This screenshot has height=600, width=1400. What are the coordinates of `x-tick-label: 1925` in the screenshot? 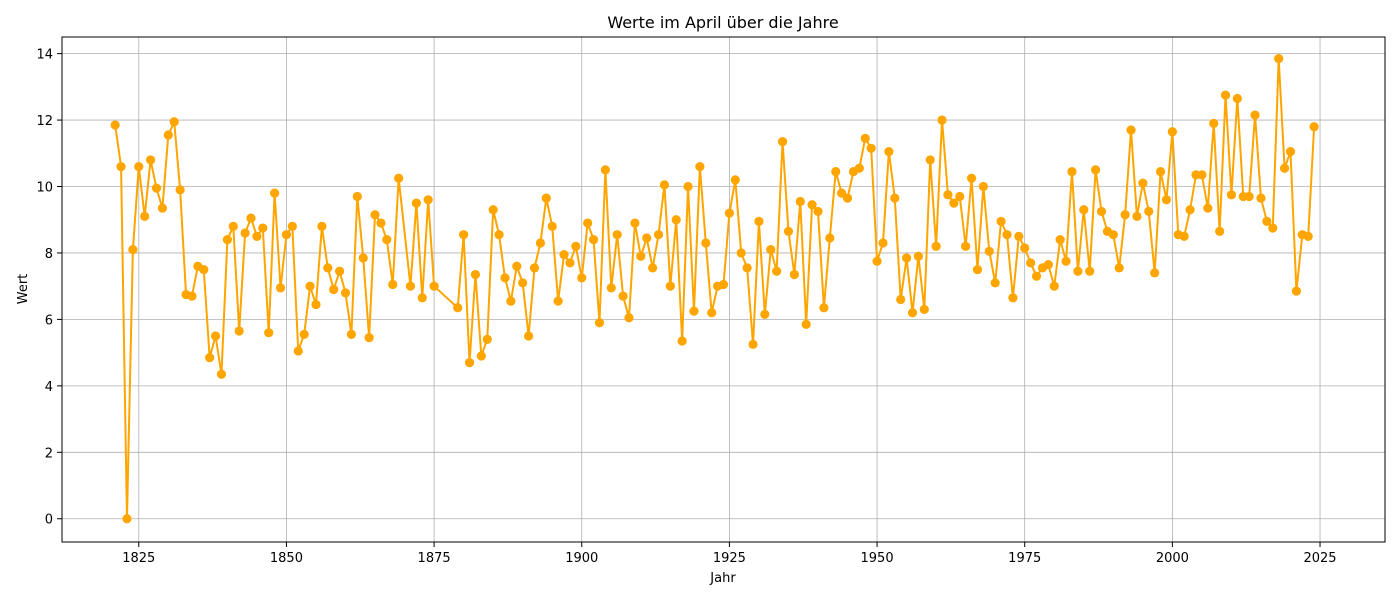 It's located at (729, 558).